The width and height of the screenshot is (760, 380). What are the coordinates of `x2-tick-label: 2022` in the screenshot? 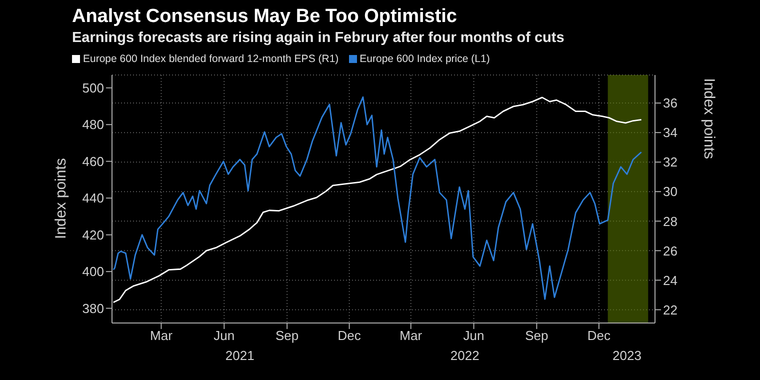 It's located at (465, 356).